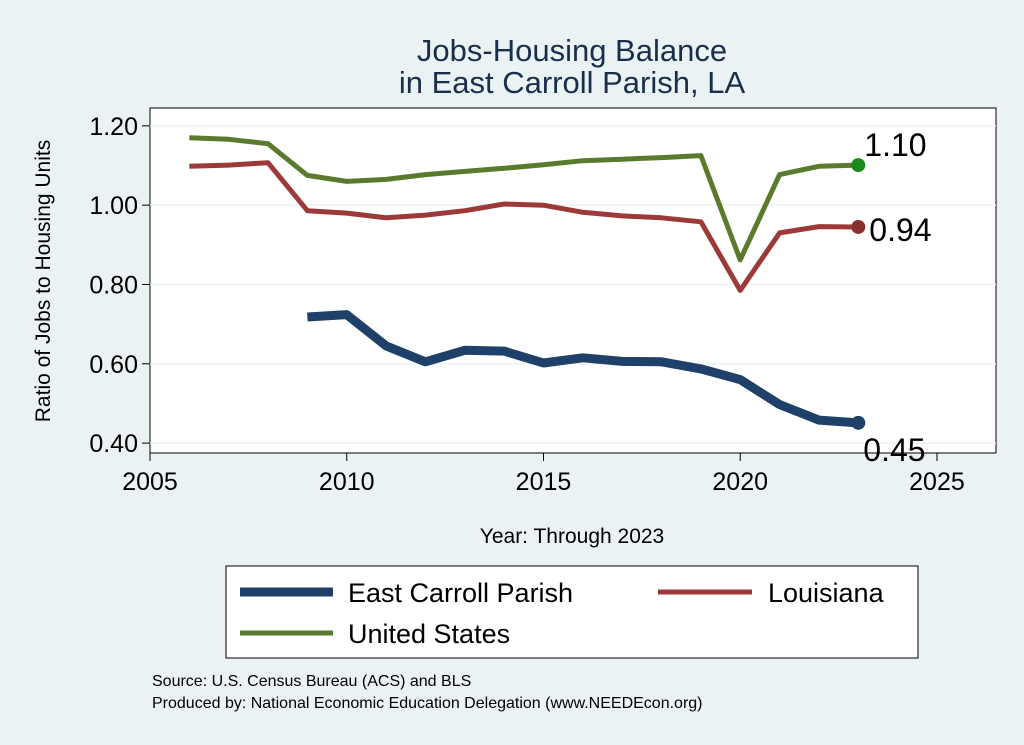  I want to click on end-label-louisiana: 0.94, so click(900, 230).